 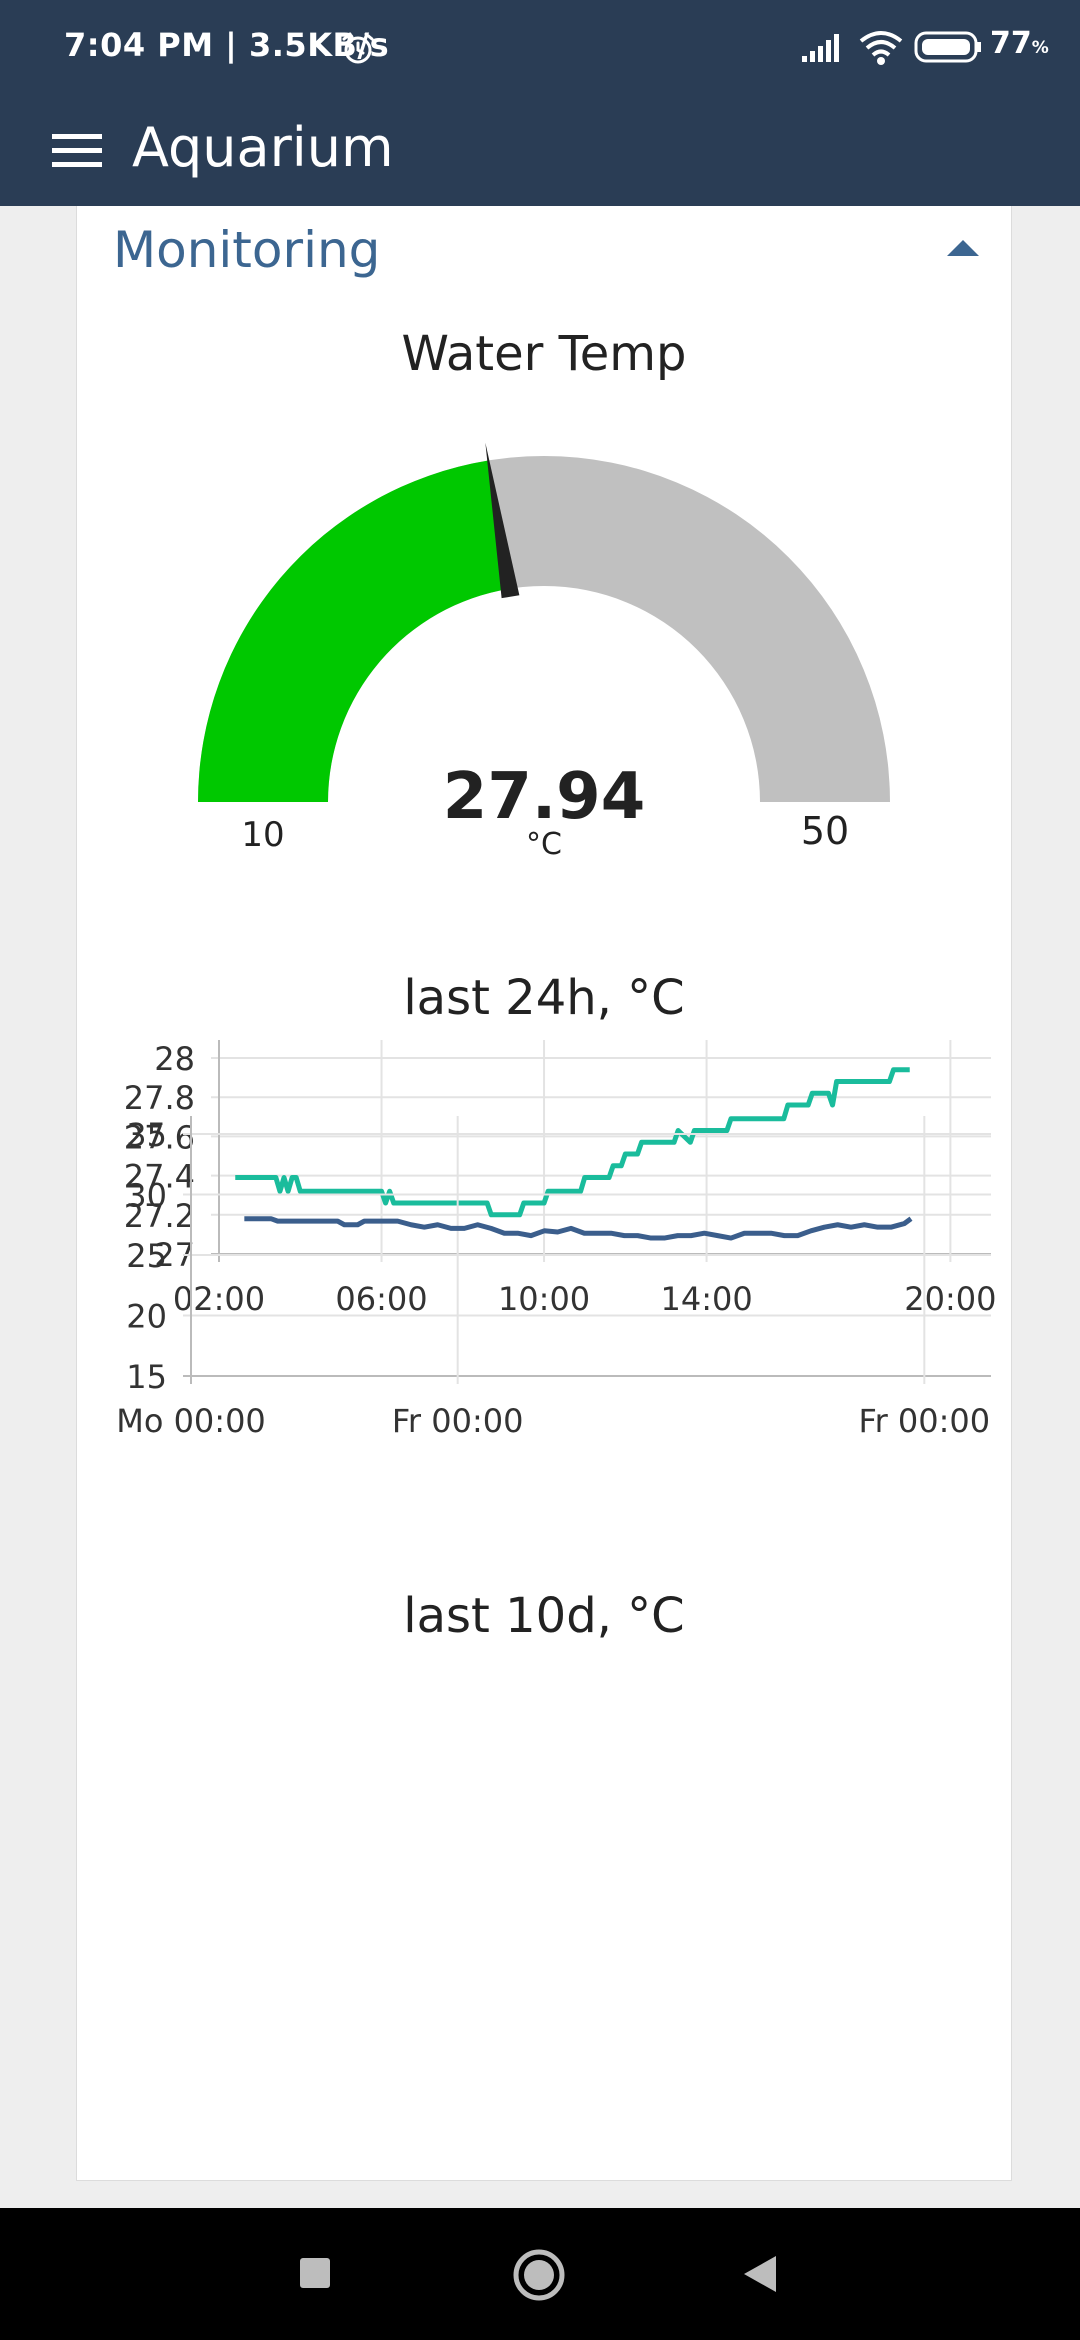 I want to click on back-button, so click(x=760, y=2276).